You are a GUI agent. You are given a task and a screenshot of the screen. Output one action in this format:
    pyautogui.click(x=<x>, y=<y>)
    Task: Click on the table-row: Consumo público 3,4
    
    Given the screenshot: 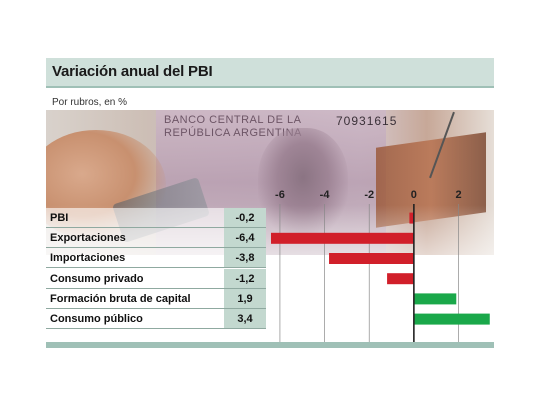 What is the action you would take?
    pyautogui.click(x=270, y=319)
    